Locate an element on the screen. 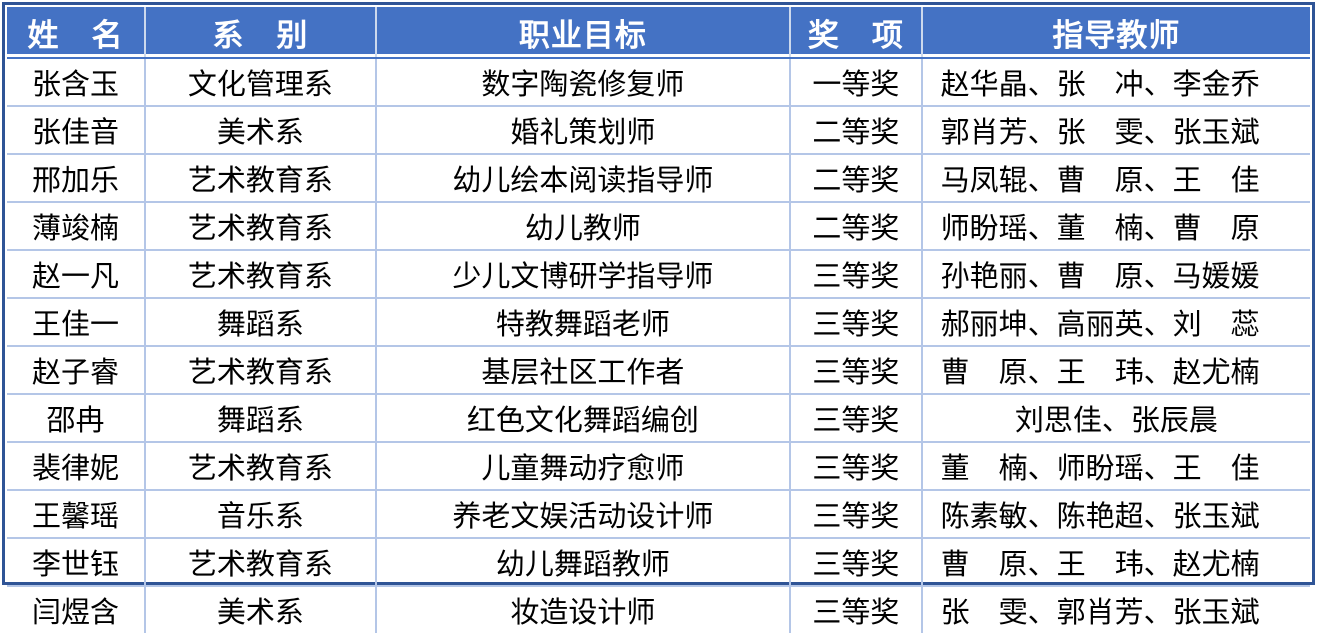 This screenshot has width=1321, height=633. cell-name: 赵一凡 is located at coordinates (77, 274).